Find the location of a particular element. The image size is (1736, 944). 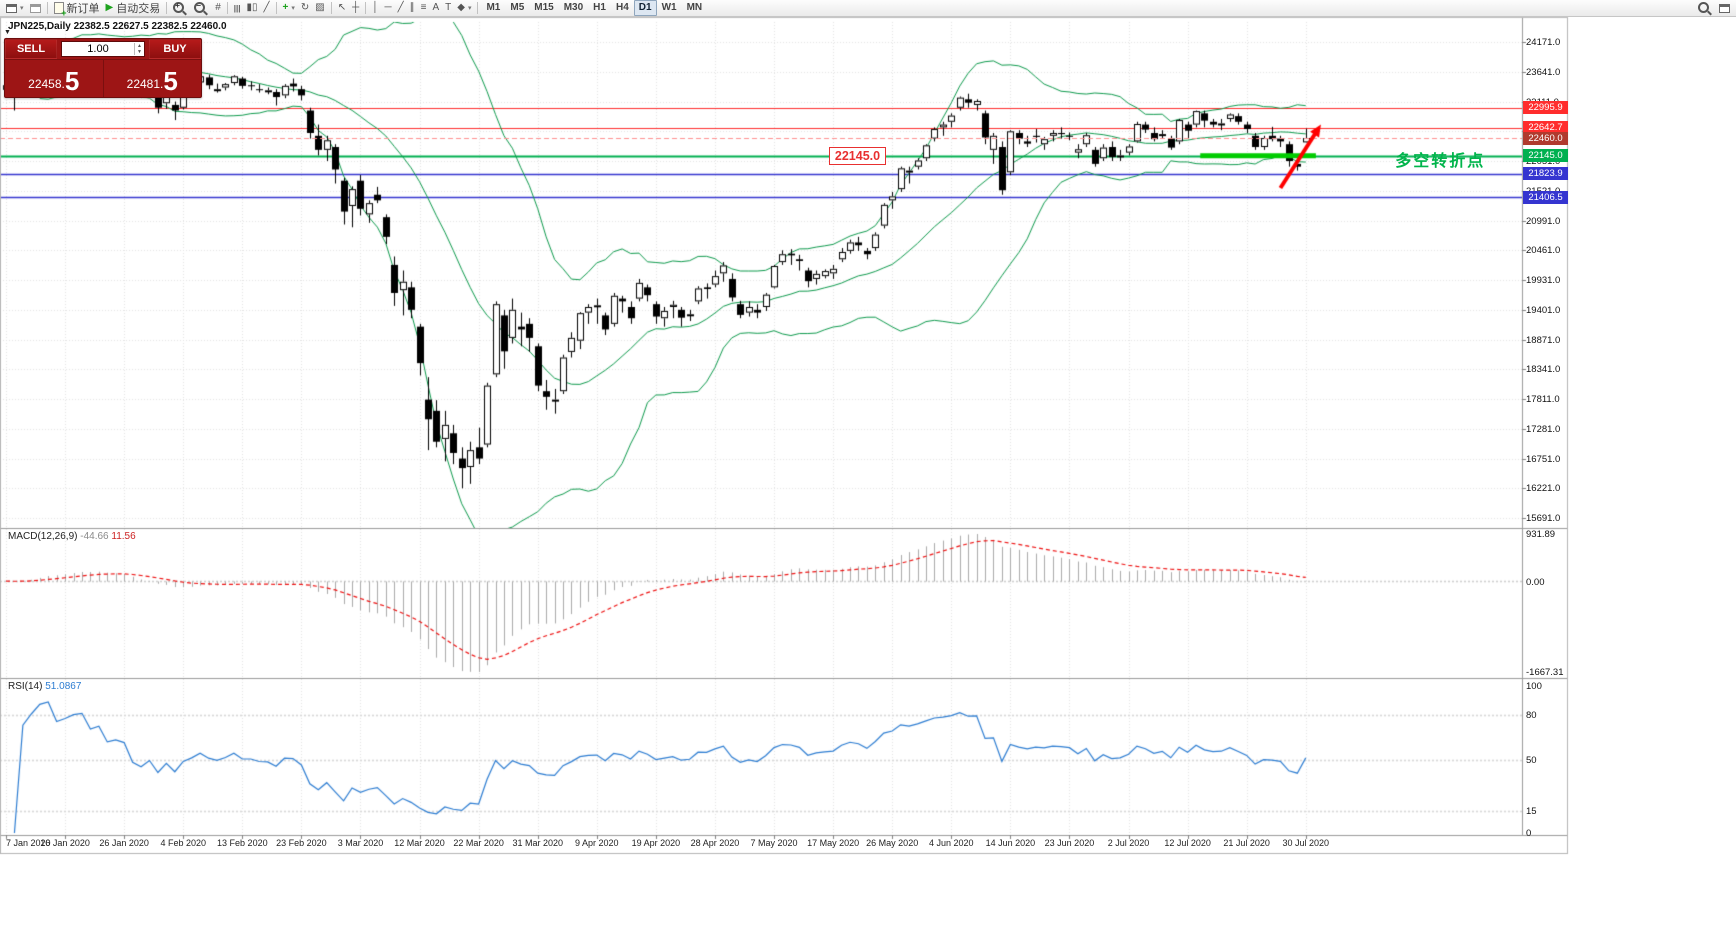

spin-up-icon: ▲ is located at coordinates (139, 46).